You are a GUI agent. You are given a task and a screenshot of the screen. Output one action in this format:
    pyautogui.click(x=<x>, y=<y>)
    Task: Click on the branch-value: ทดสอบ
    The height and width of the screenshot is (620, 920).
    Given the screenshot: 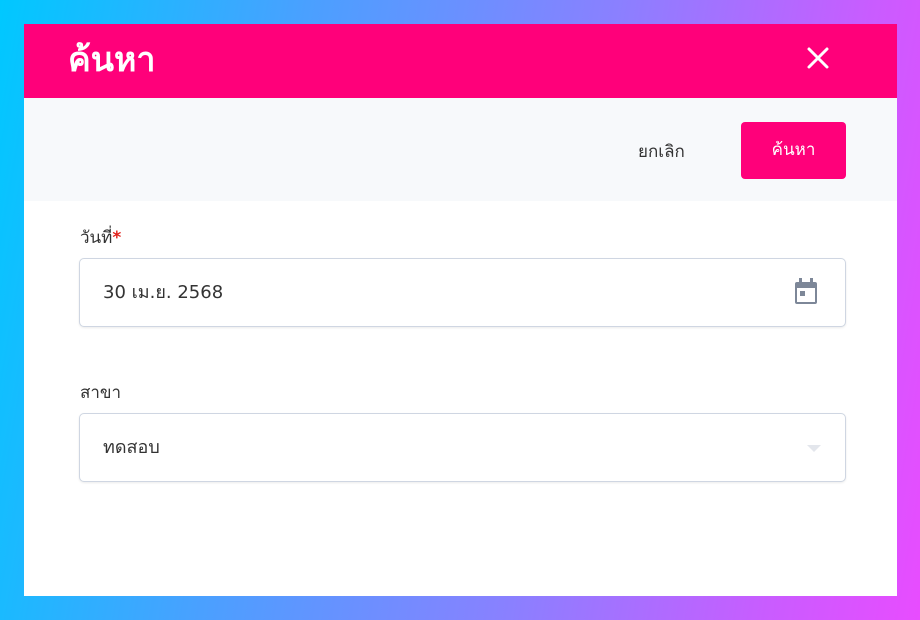 What is the action you would take?
    pyautogui.click(x=131, y=447)
    